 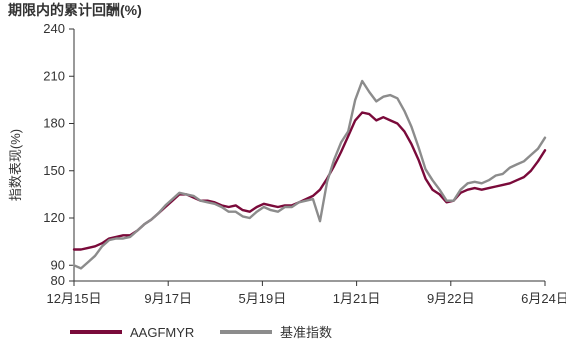 What do you see at coordinates (74, 298) in the screenshot?
I see `x-tick-label: 12月15日` at bounding box center [74, 298].